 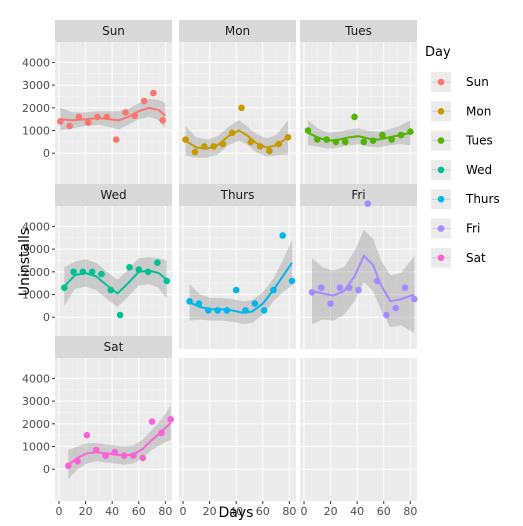 What do you see at coordinates (165, 511) in the screenshot?
I see `x-tick-label: 80` at bounding box center [165, 511].